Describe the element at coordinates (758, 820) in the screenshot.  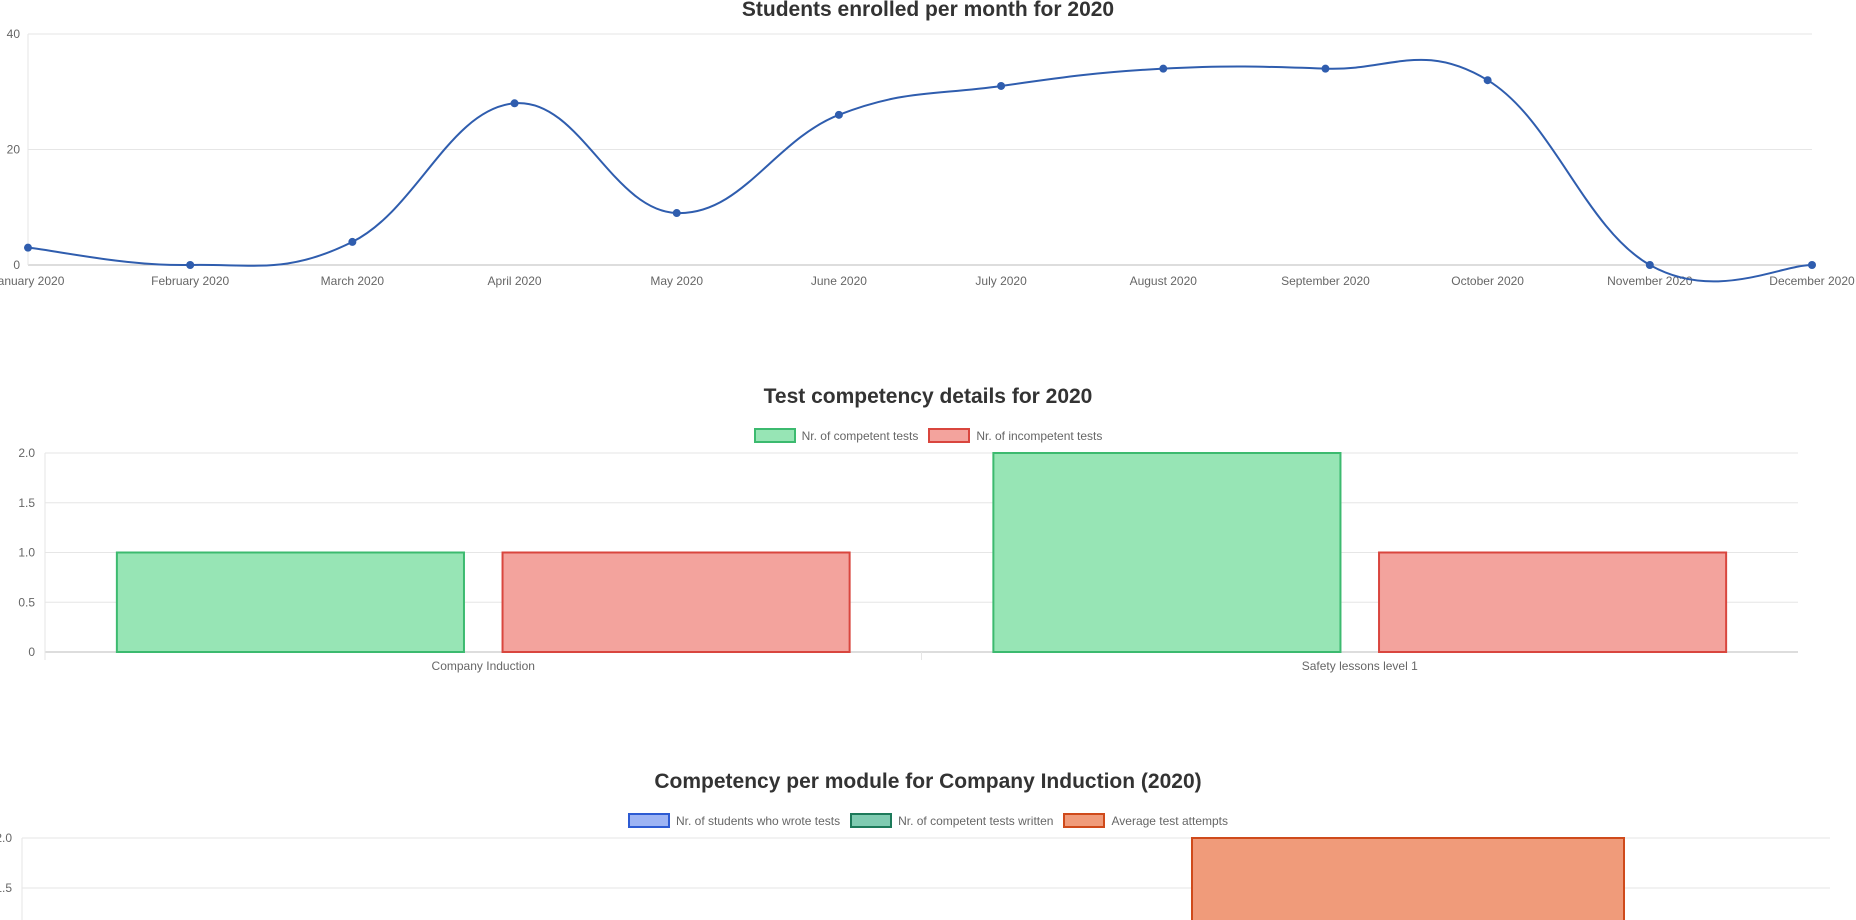
I see `legend-label-students-wrote: Nr. of students who wrote tests` at that location.